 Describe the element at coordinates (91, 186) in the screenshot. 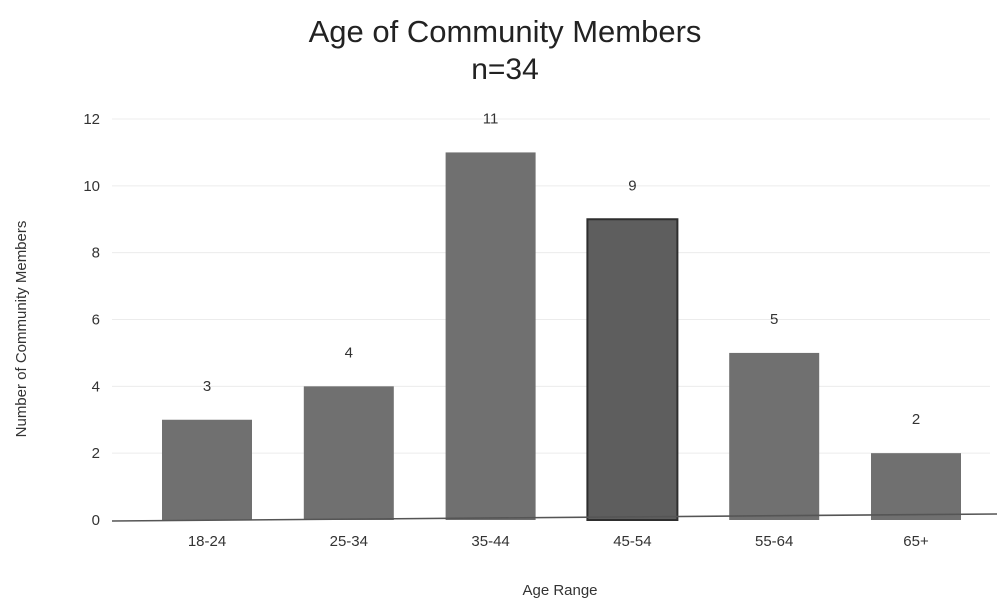

I see `y-tick-label: 10` at that location.